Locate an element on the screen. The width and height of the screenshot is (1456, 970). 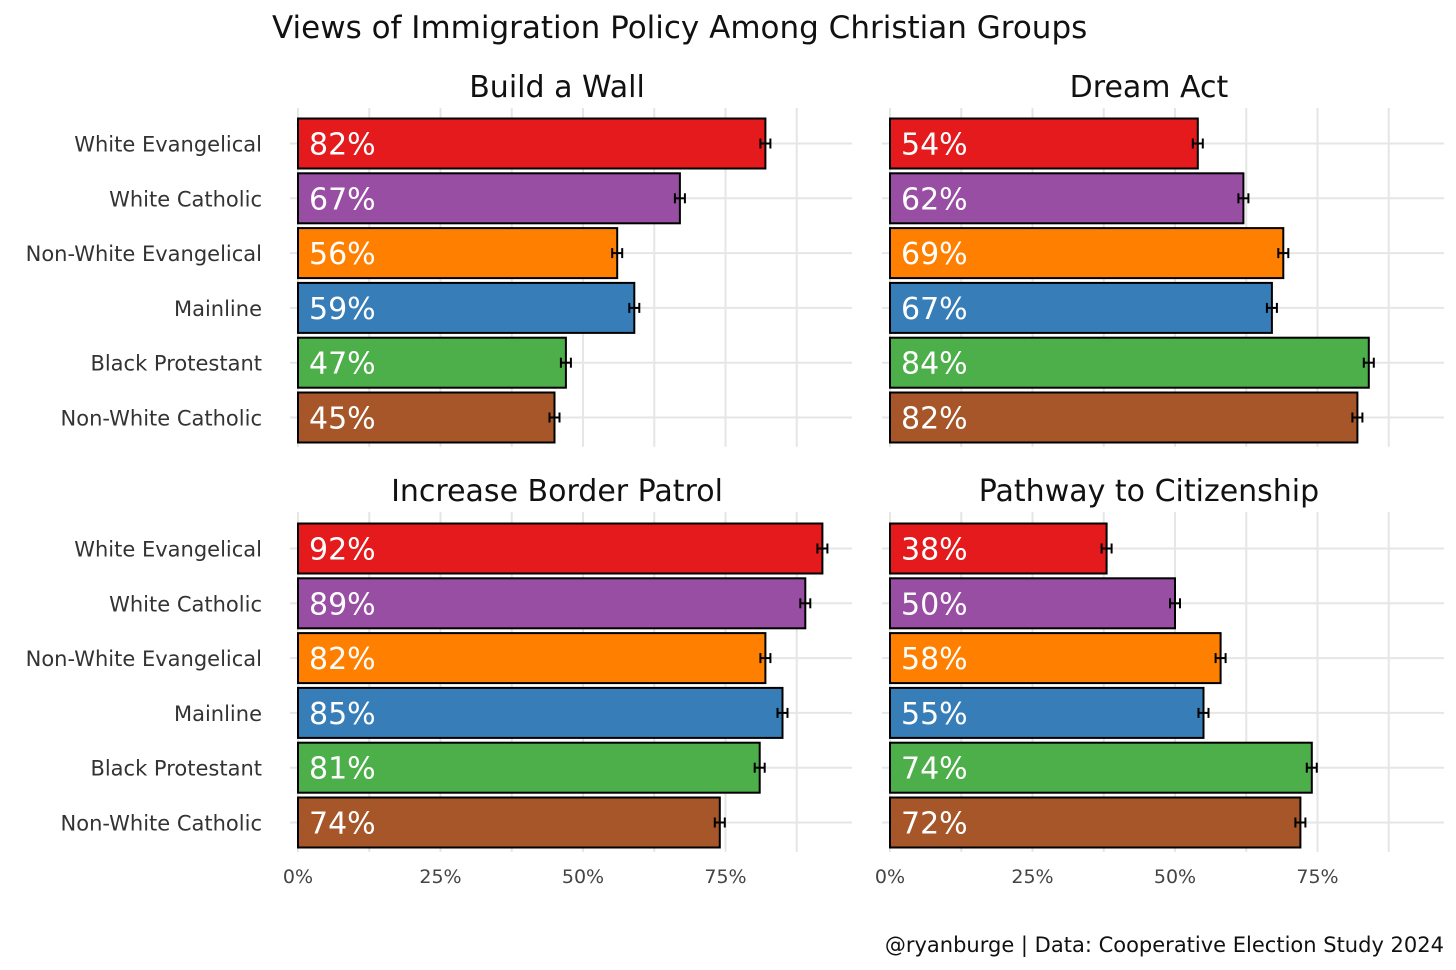
bar-value-label-mainline: 55% is located at coordinates (934, 714).